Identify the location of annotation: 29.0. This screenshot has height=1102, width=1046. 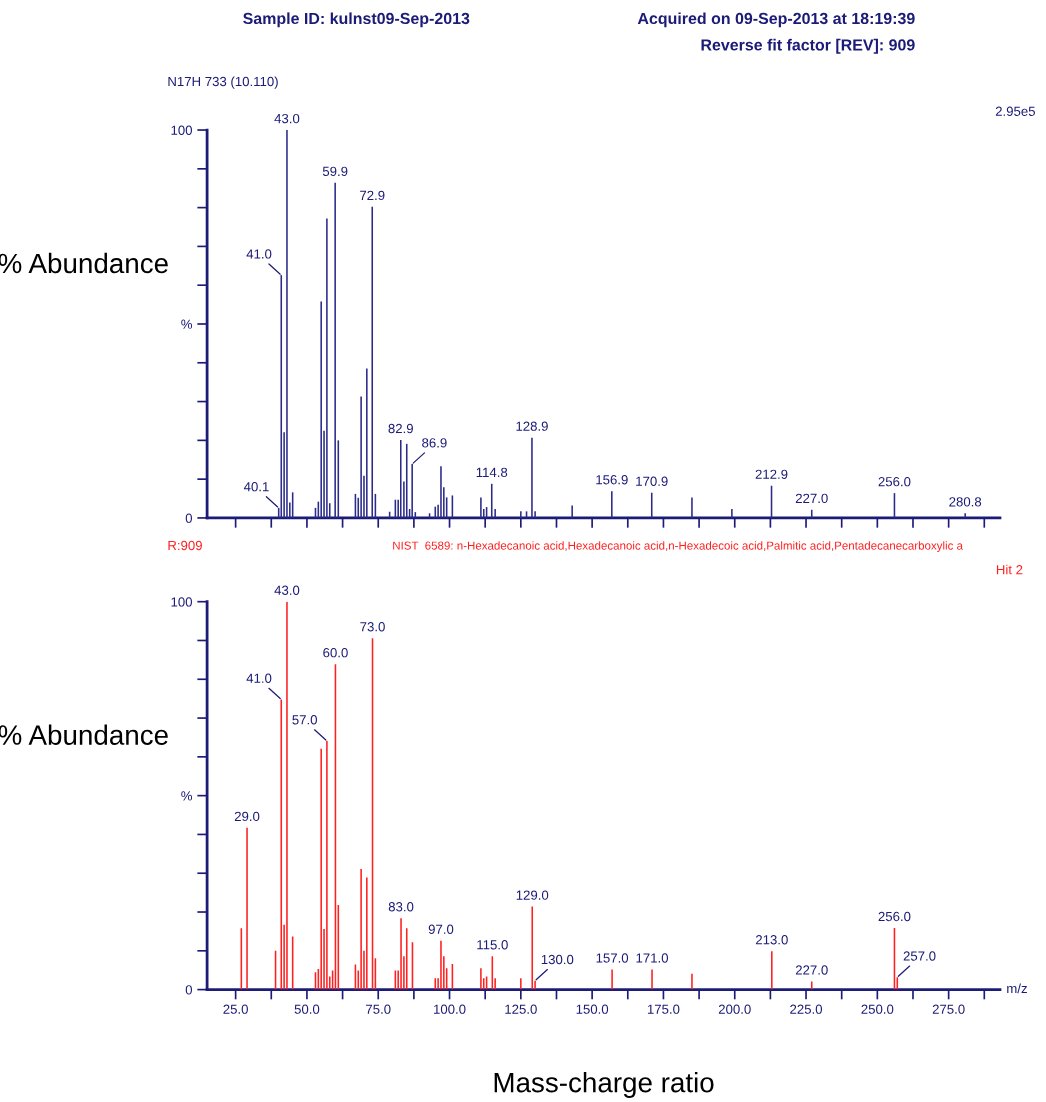
(247, 816).